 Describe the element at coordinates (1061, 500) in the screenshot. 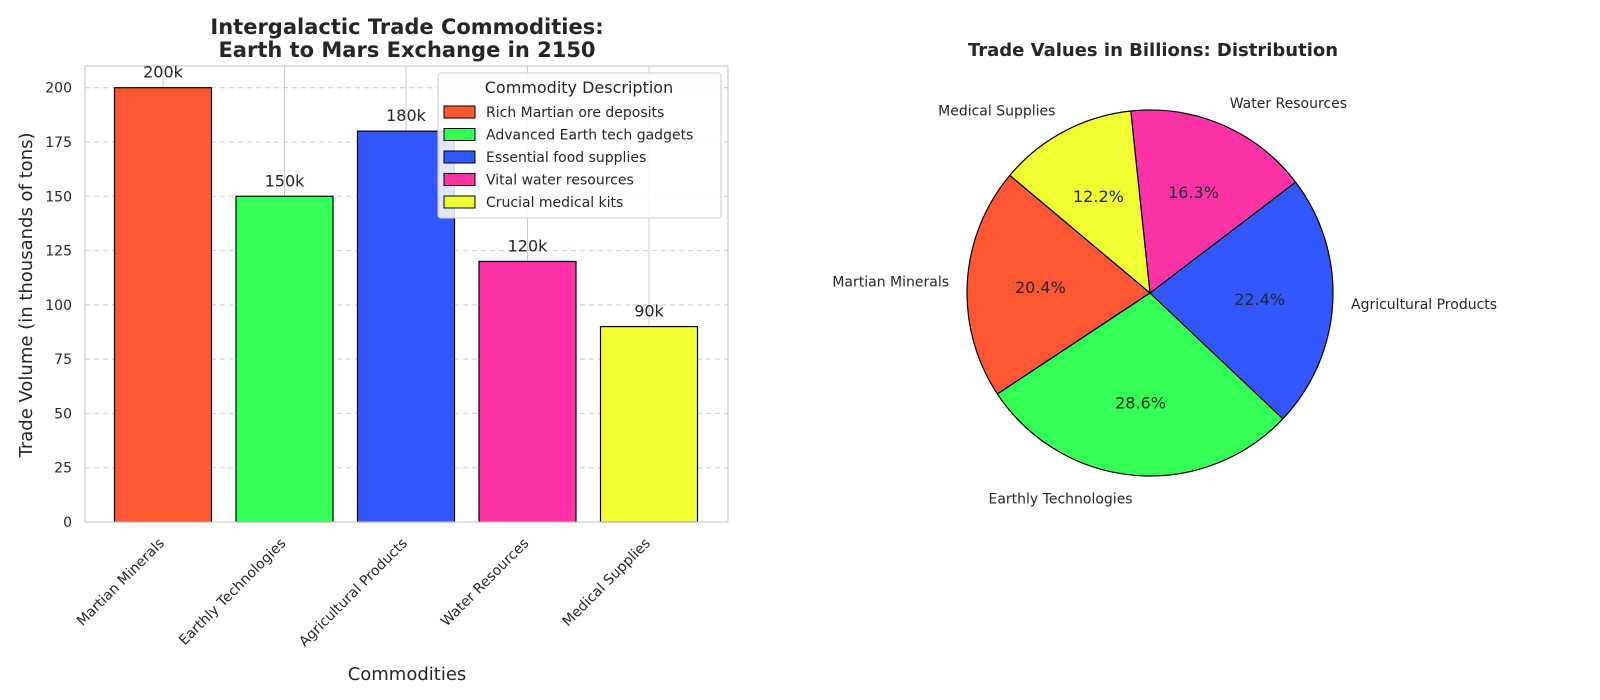

I see `pie-slice-label: Earthly Technologies` at that location.